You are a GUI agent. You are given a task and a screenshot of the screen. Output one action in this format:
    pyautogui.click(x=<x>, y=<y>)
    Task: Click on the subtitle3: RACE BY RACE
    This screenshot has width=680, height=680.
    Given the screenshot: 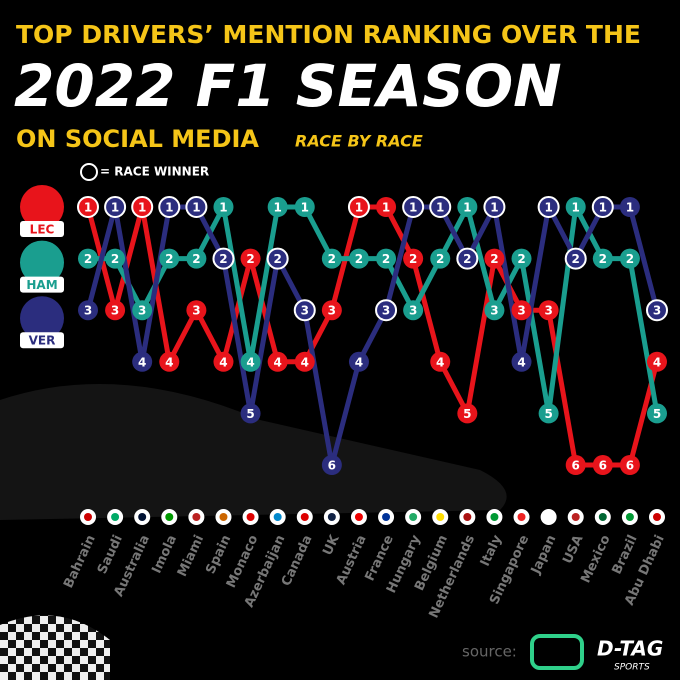 What is the action you would take?
    pyautogui.click(x=359, y=141)
    